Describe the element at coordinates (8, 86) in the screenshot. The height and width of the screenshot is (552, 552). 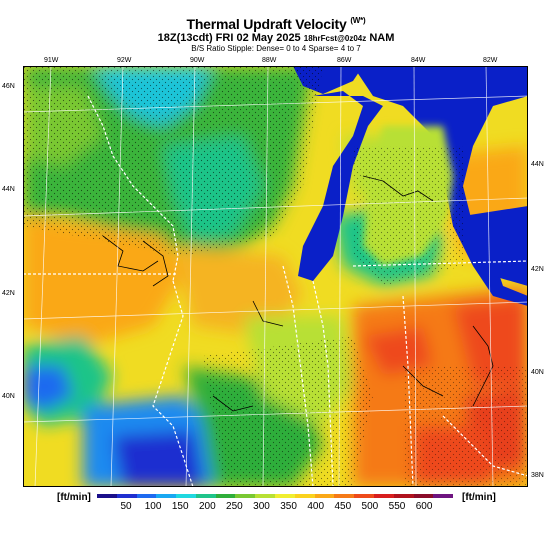
I see `lat-label: 46N` at that location.